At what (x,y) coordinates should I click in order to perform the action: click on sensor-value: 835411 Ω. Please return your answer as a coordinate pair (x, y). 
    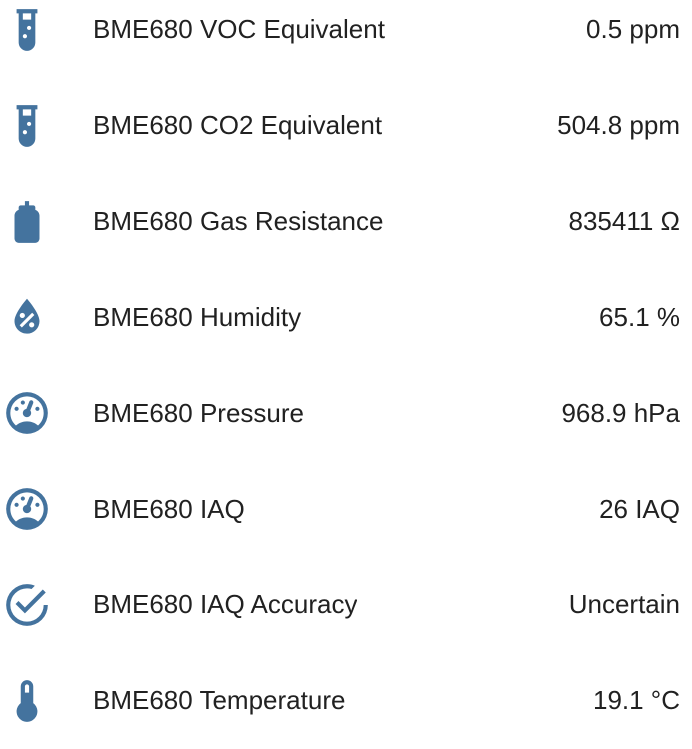
    Looking at the image, I should click on (624, 221).